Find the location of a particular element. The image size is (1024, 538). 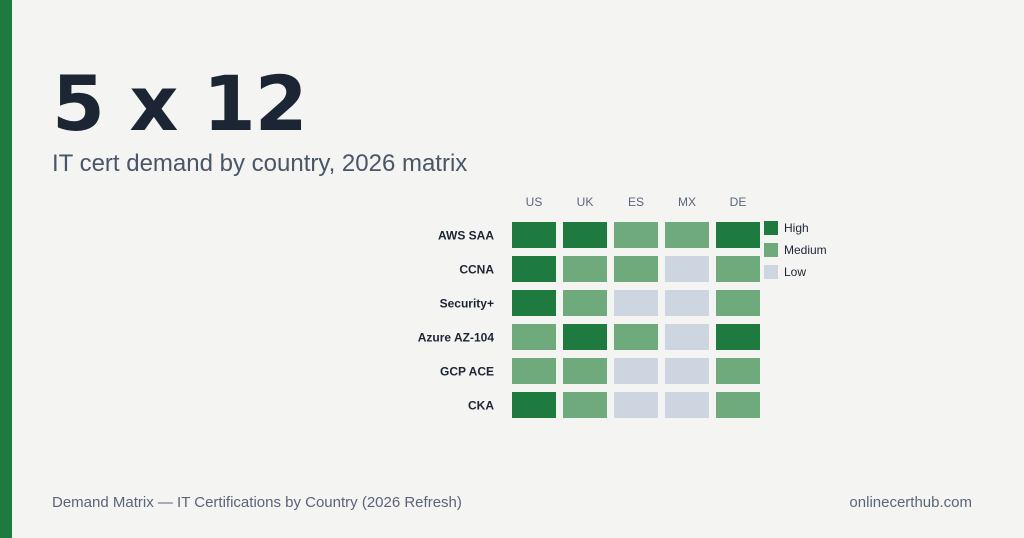

row-label: AWS SAA is located at coordinates (466, 236).